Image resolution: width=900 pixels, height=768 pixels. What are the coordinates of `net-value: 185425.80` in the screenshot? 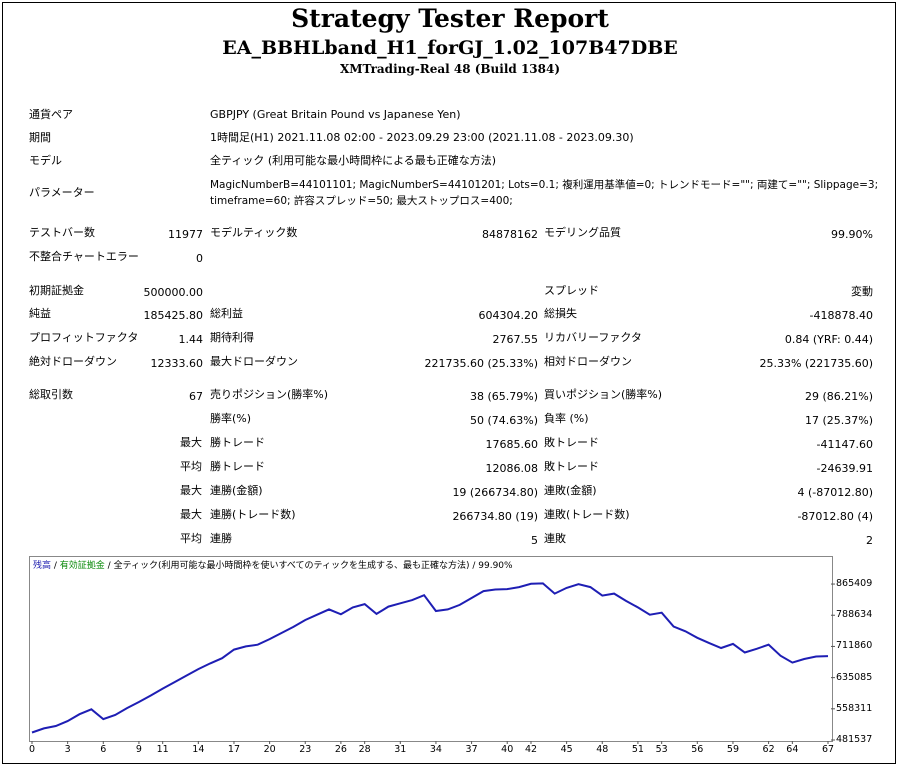 It's located at (173, 315).